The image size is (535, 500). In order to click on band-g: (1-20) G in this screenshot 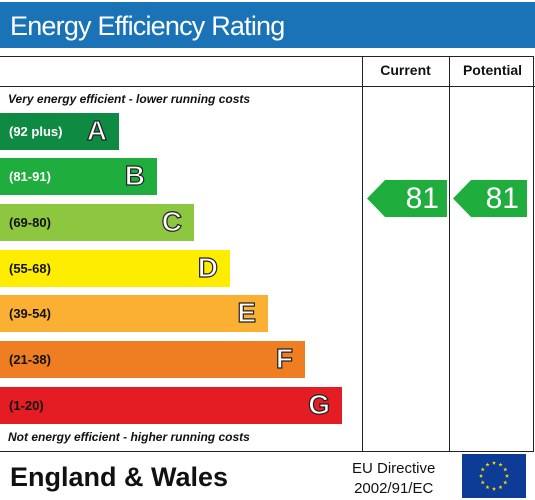, I will do `click(171, 405)`.